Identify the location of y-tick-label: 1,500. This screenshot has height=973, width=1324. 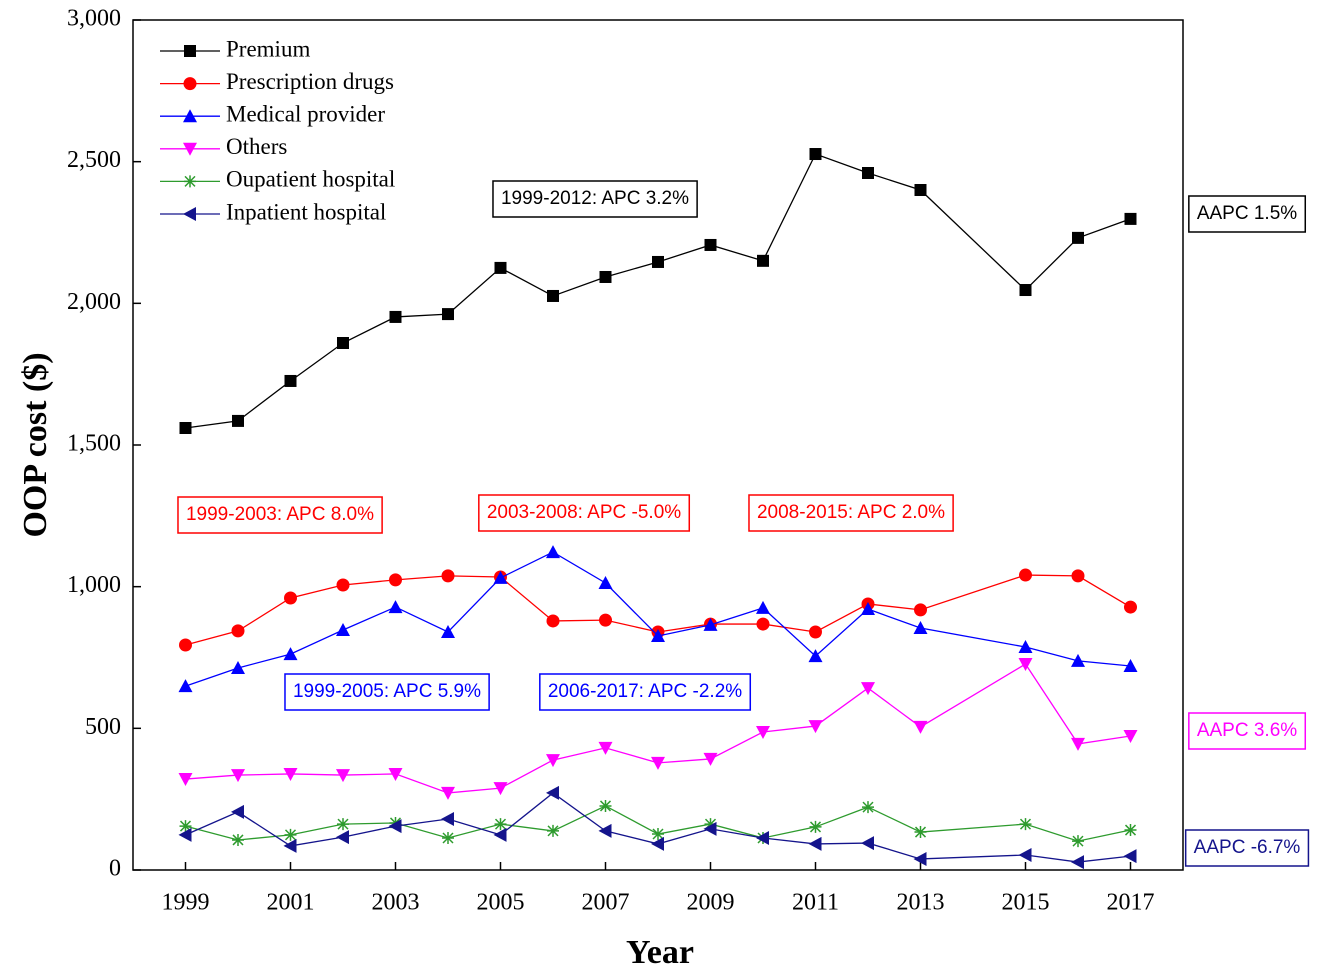
(94, 444).